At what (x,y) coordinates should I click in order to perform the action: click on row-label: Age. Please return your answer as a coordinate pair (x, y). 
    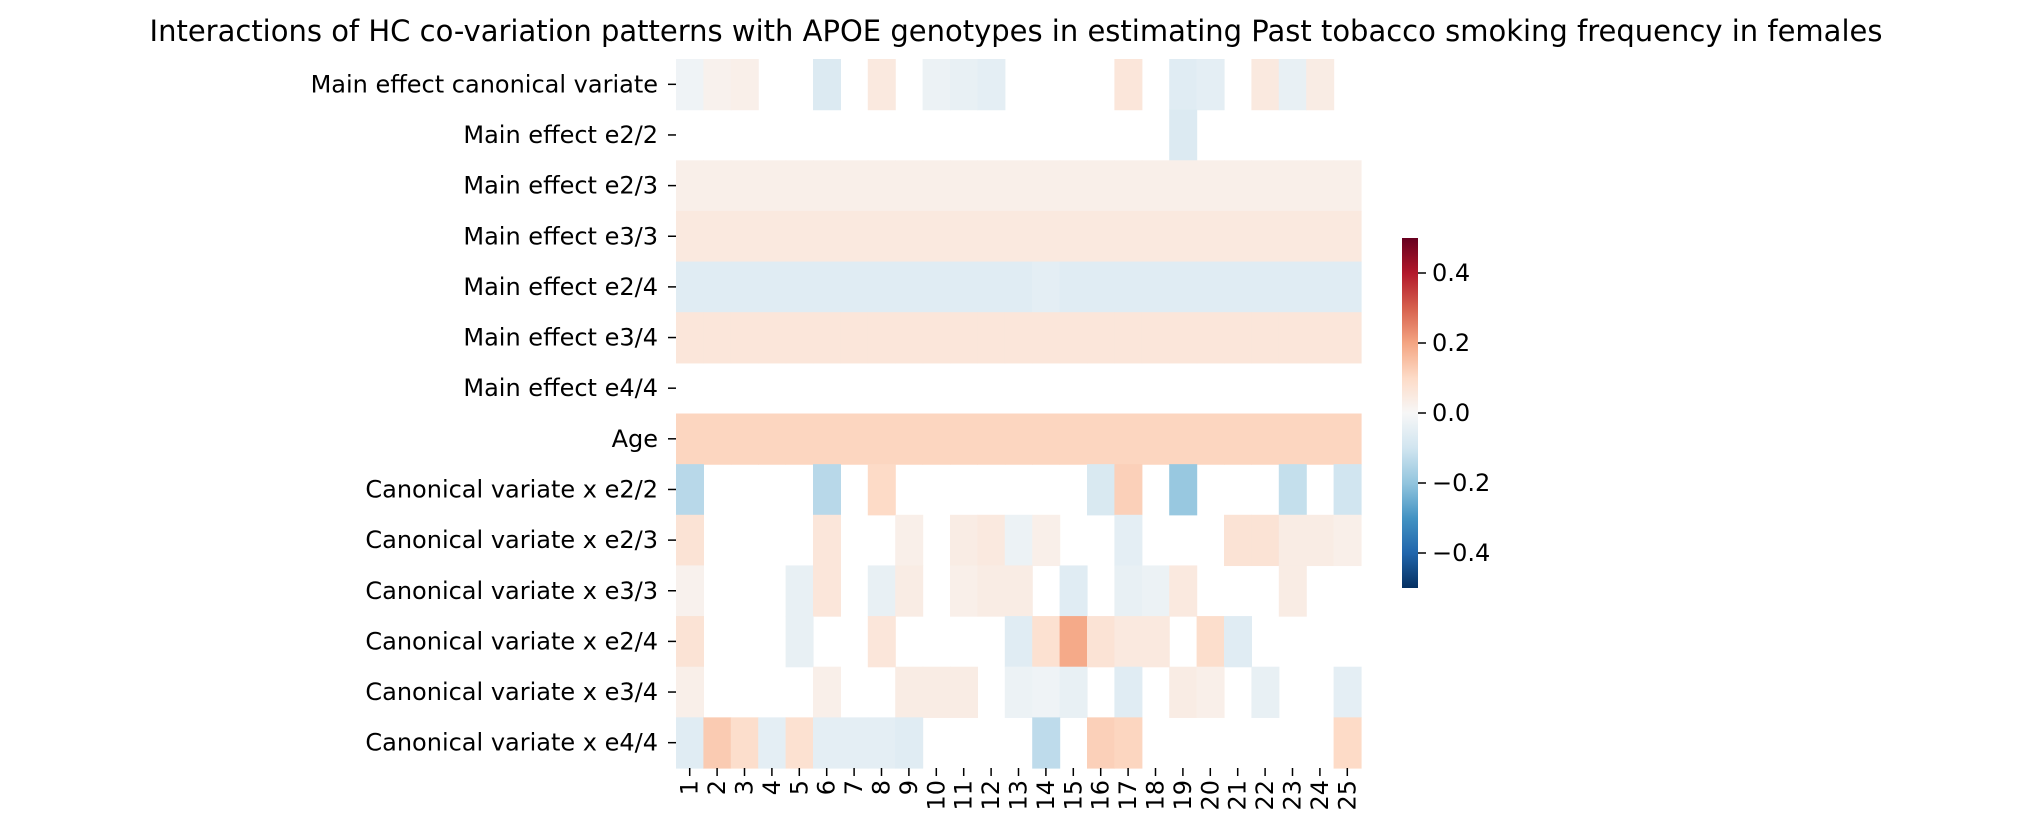
    Looking at the image, I should click on (635, 439).